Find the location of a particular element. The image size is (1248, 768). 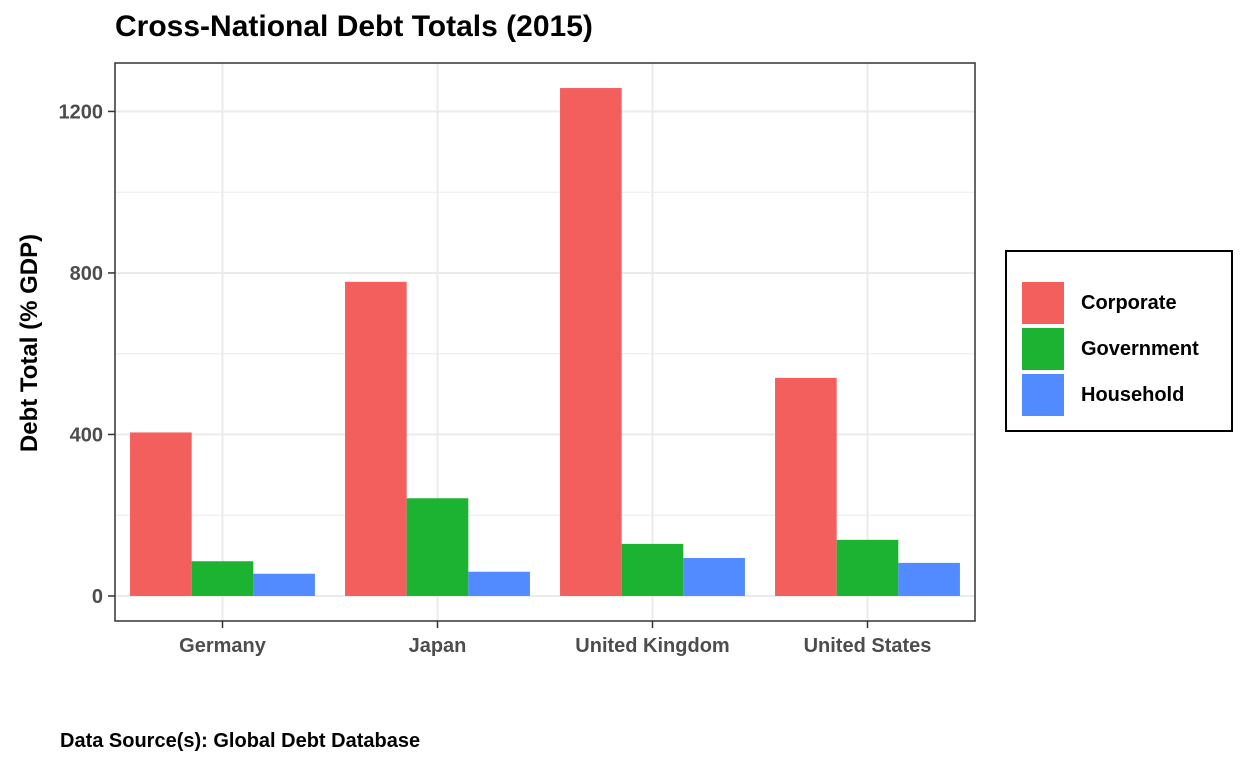

bar-household-united-kingdom is located at coordinates (714, 577).